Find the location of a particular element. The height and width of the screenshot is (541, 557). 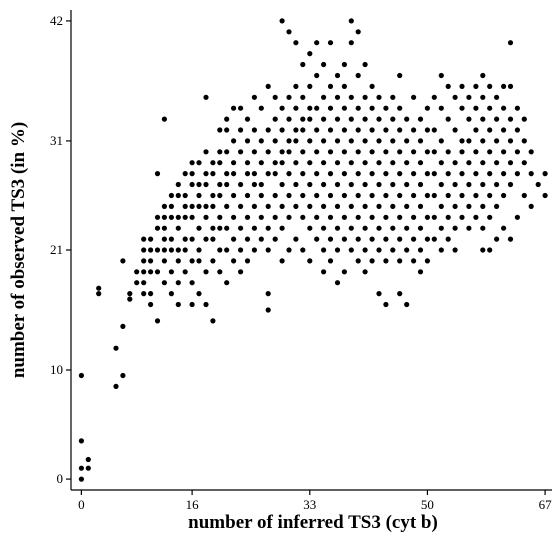

x-axis-title: number of inferred TS3 (cyt b) is located at coordinates (313, 522).